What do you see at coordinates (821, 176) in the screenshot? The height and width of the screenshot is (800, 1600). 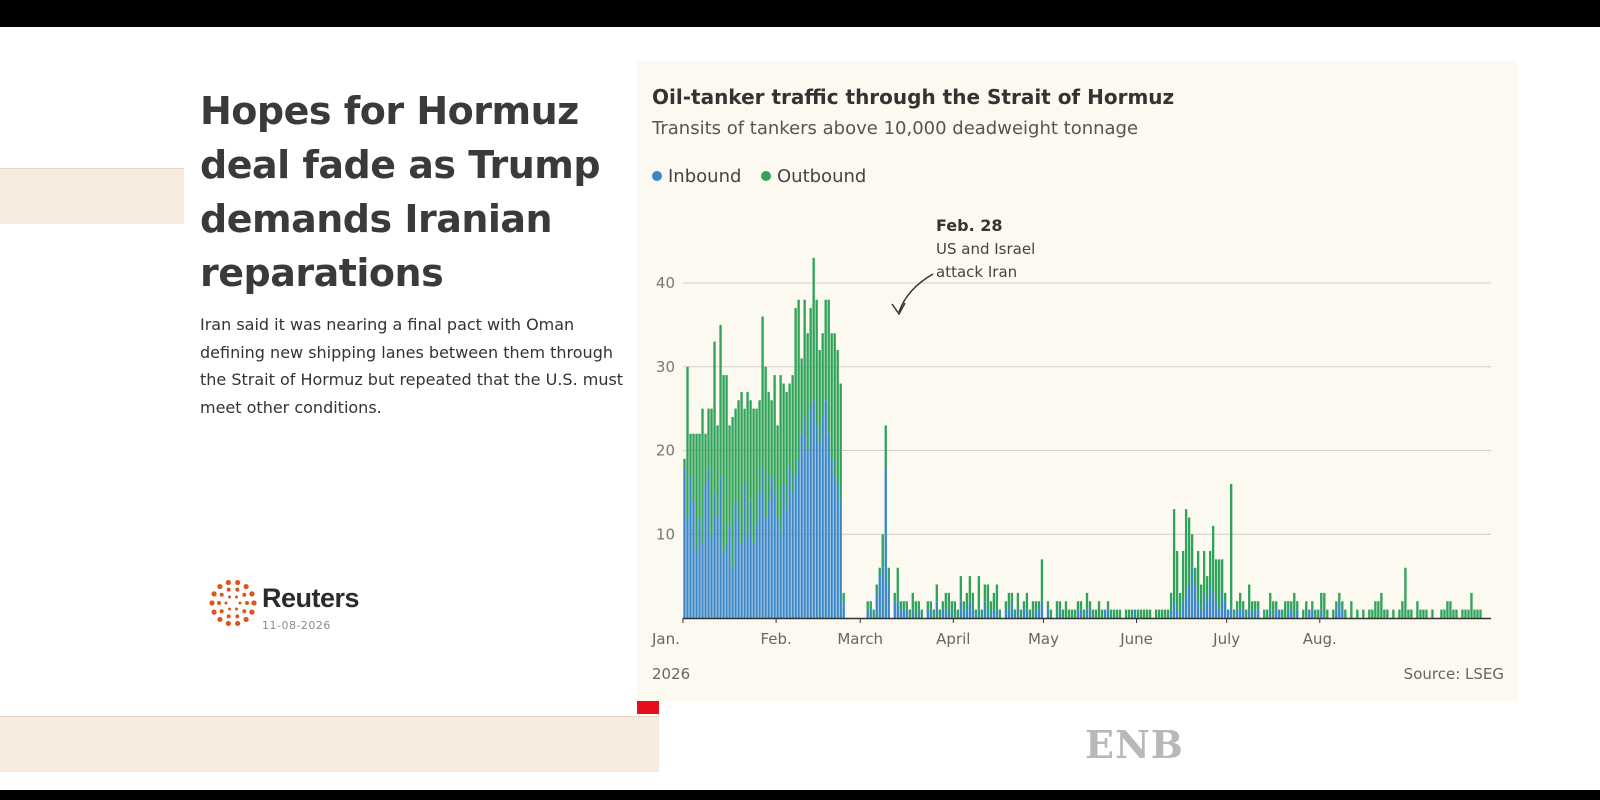 I see `legend-outbound-label: Outbound` at bounding box center [821, 176].